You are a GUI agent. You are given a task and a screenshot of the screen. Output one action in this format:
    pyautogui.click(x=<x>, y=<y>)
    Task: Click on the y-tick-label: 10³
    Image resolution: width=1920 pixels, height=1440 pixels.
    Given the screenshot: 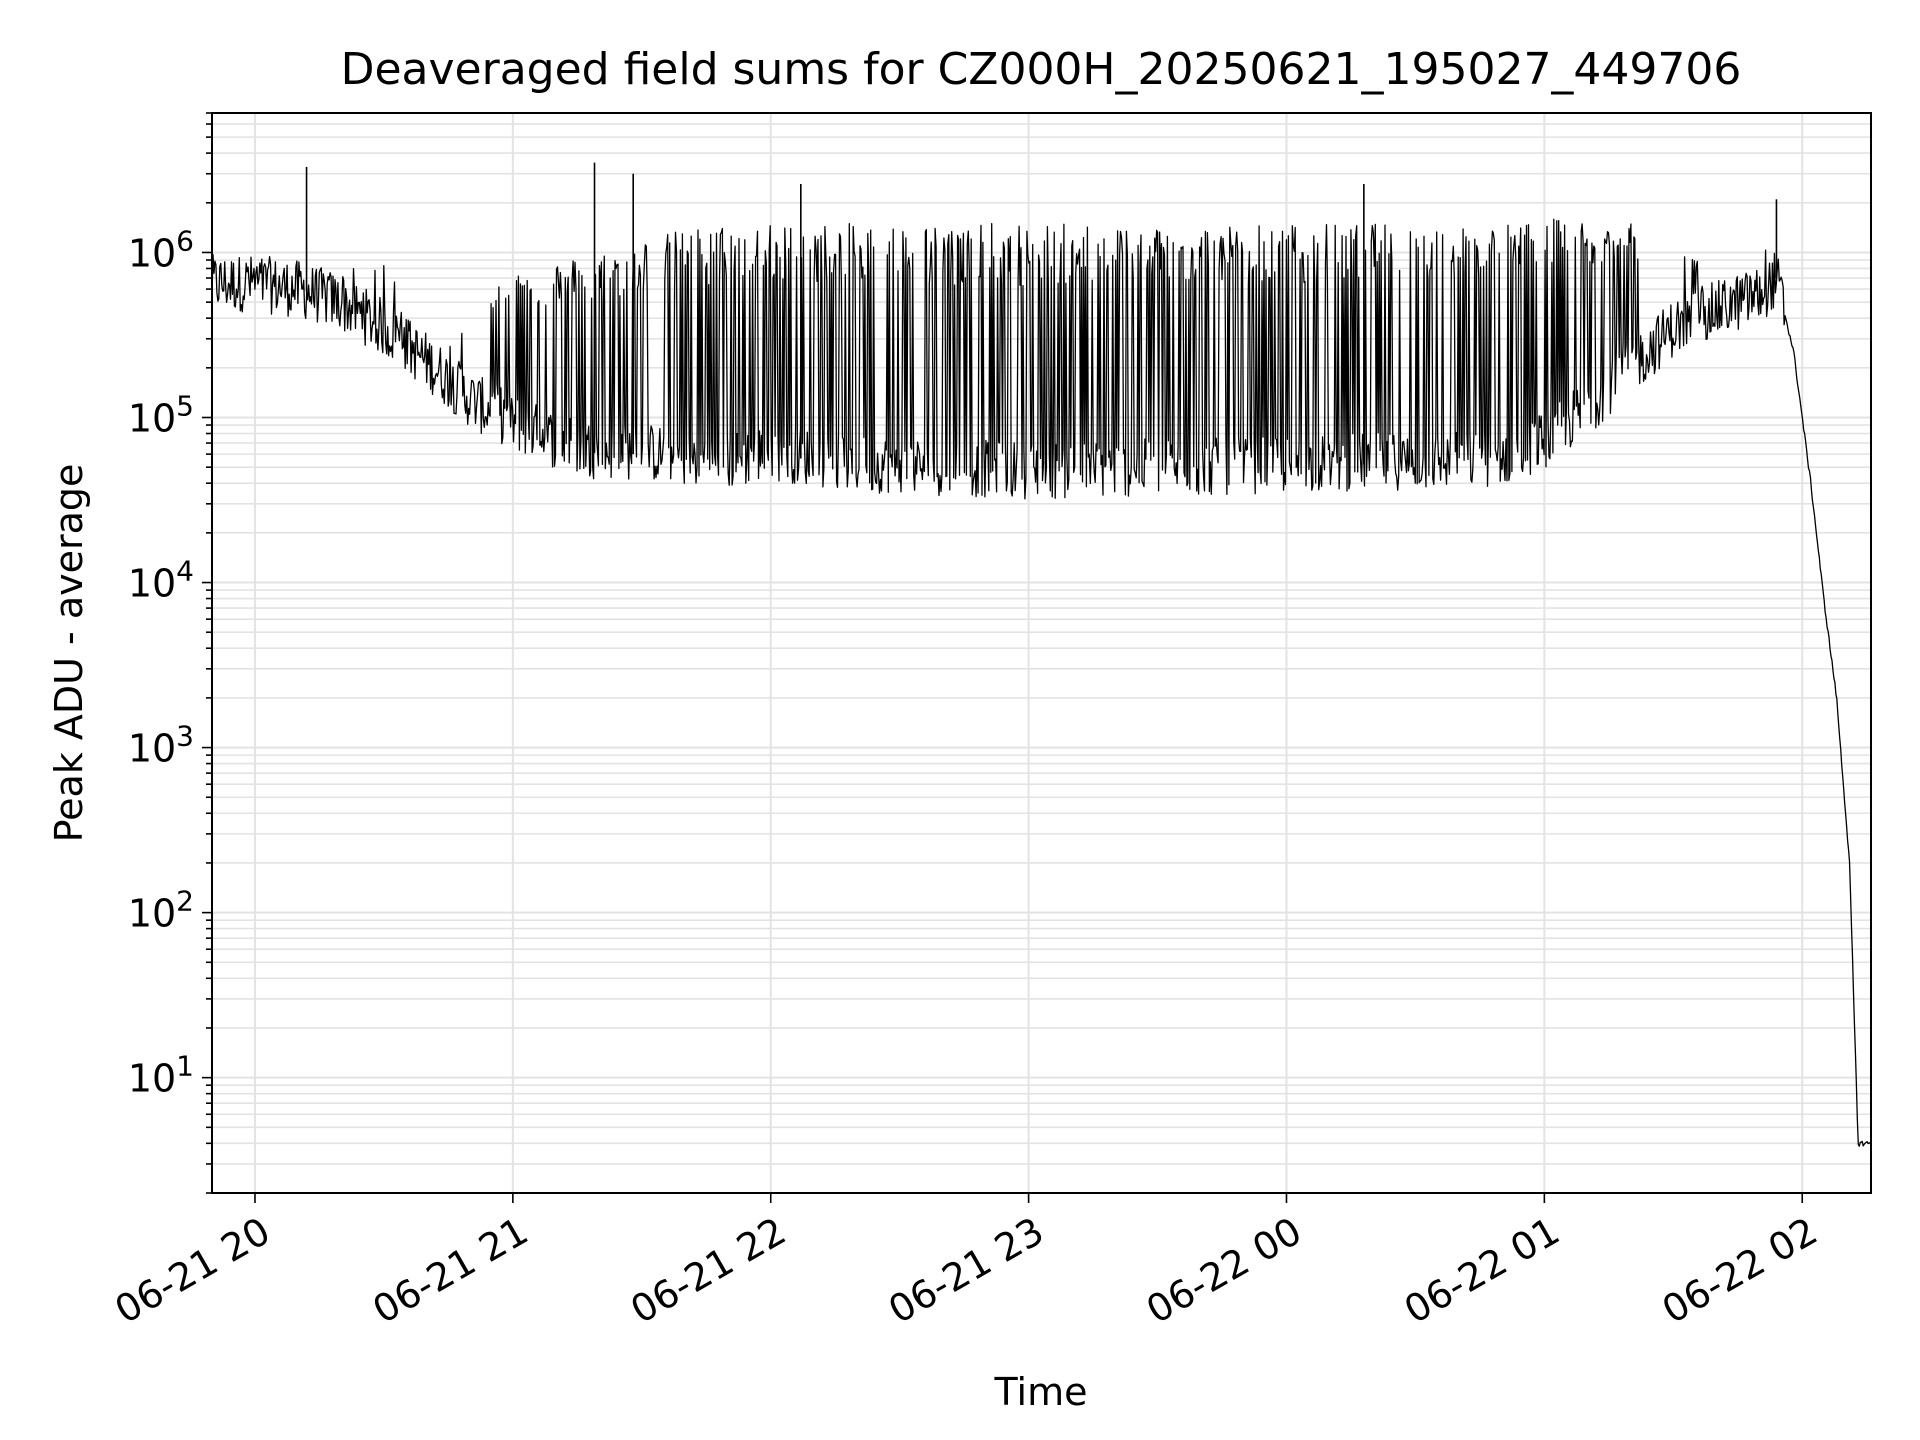 What is the action you would take?
    pyautogui.click(x=161, y=745)
    